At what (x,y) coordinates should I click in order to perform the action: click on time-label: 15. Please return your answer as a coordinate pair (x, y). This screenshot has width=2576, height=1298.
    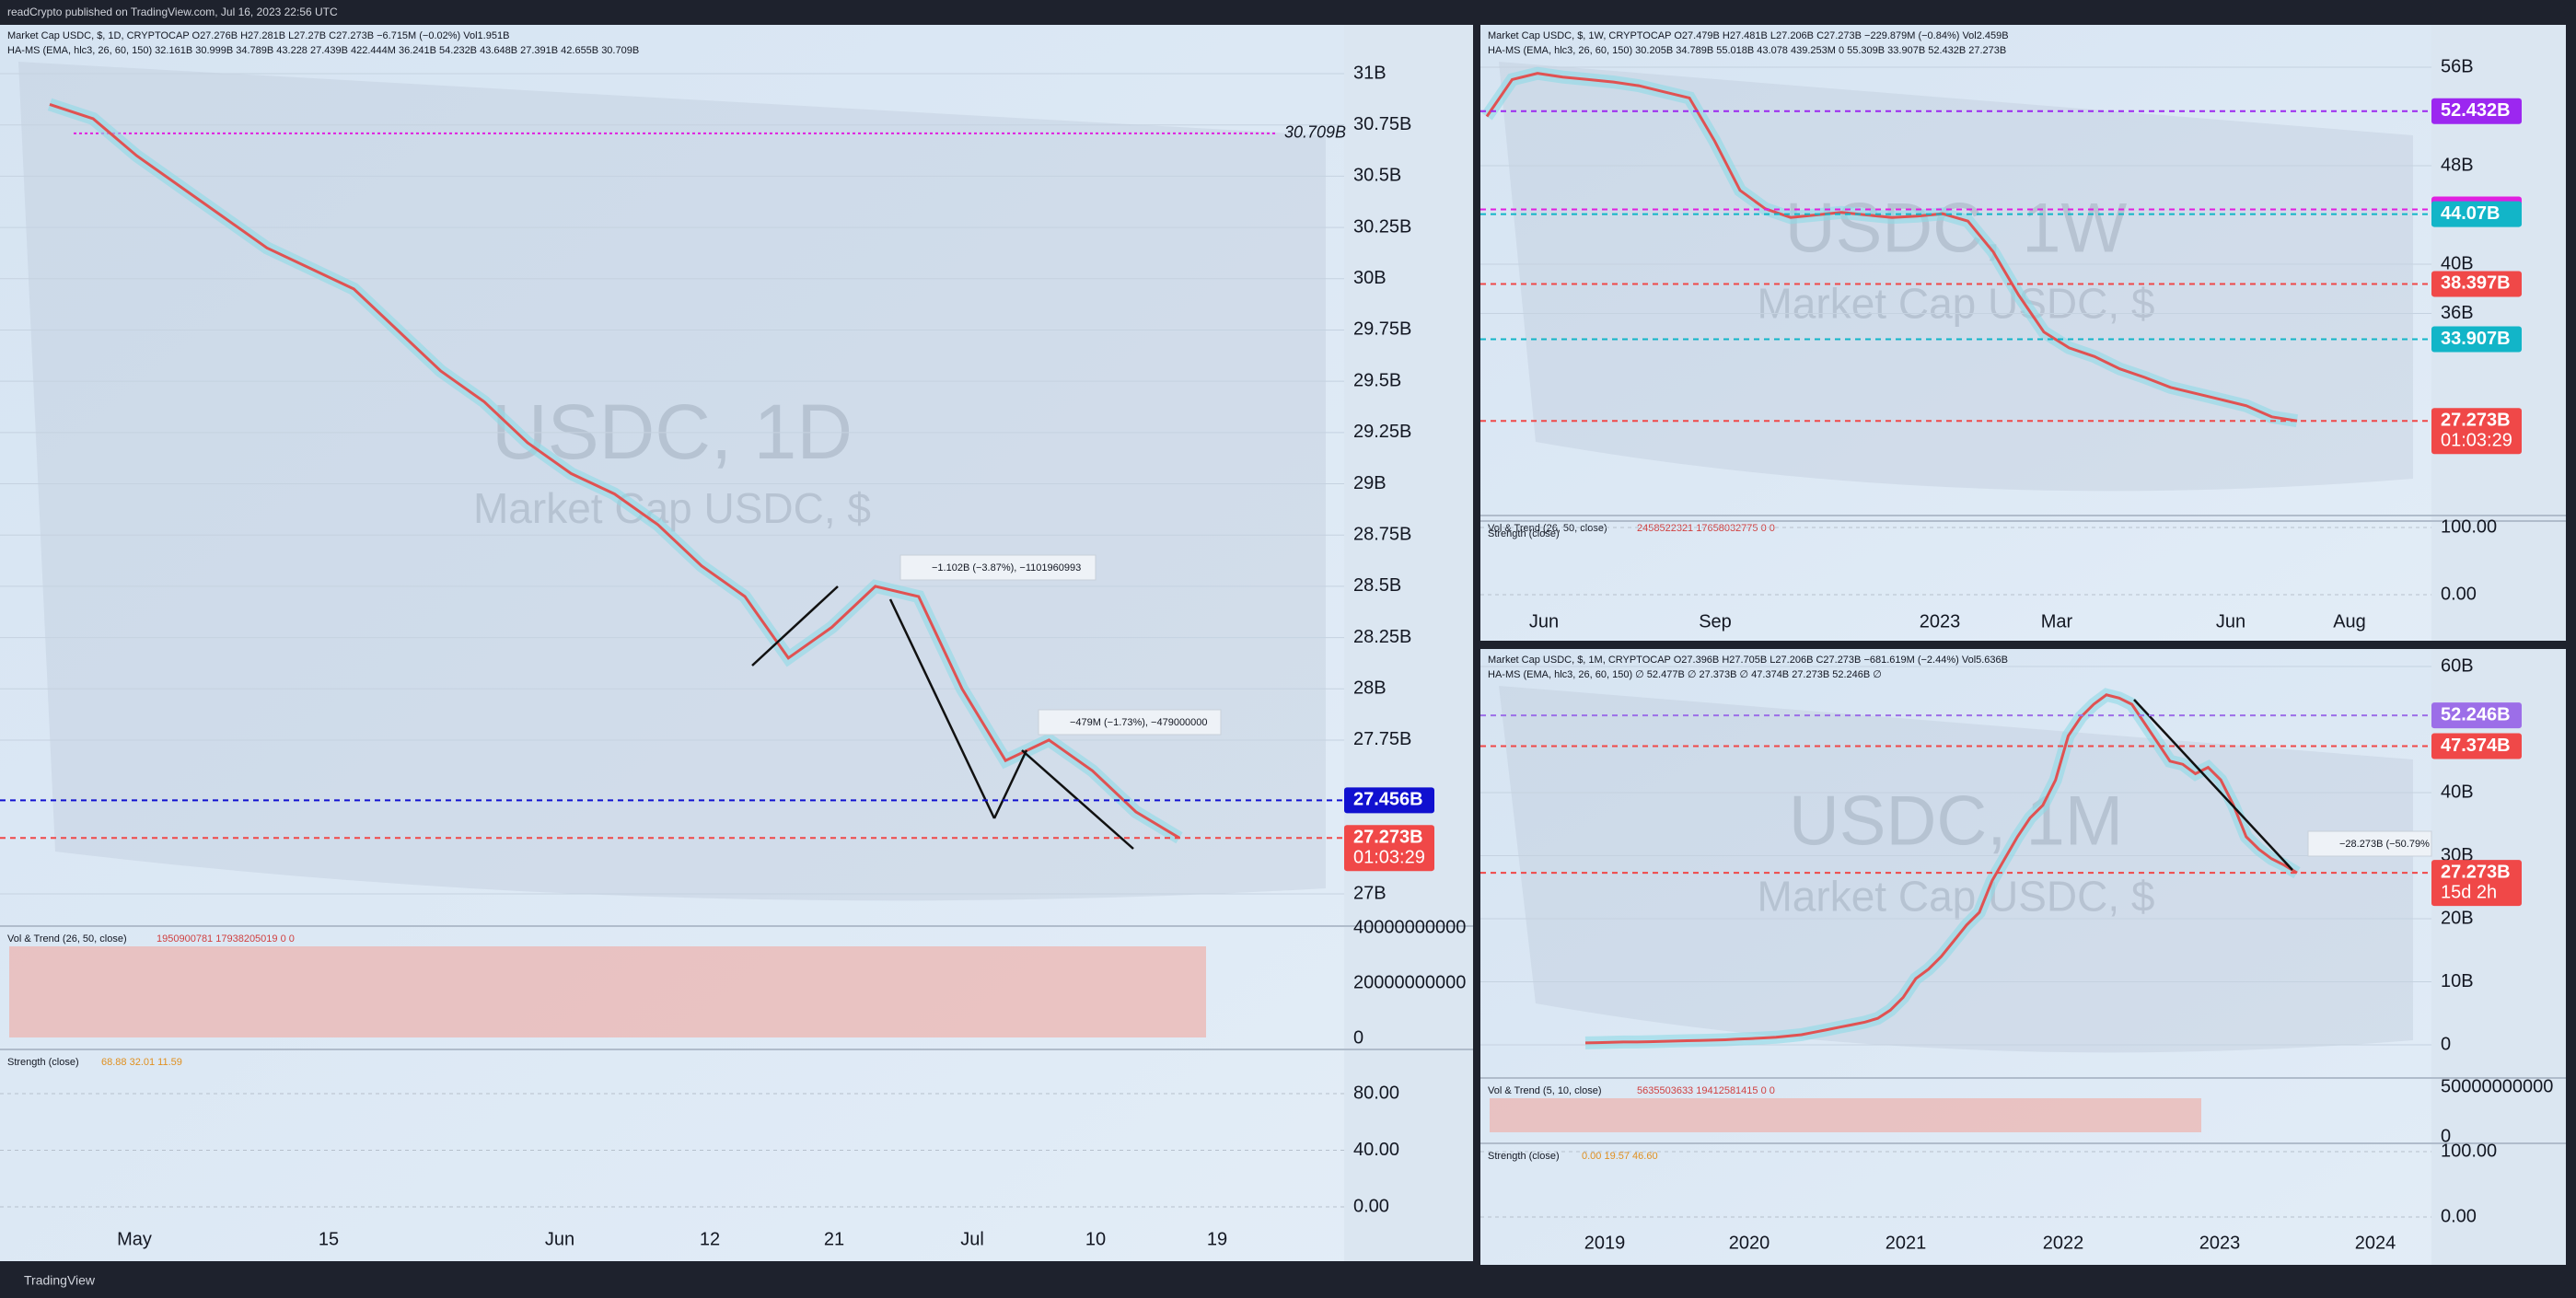
    Looking at the image, I should click on (329, 1239).